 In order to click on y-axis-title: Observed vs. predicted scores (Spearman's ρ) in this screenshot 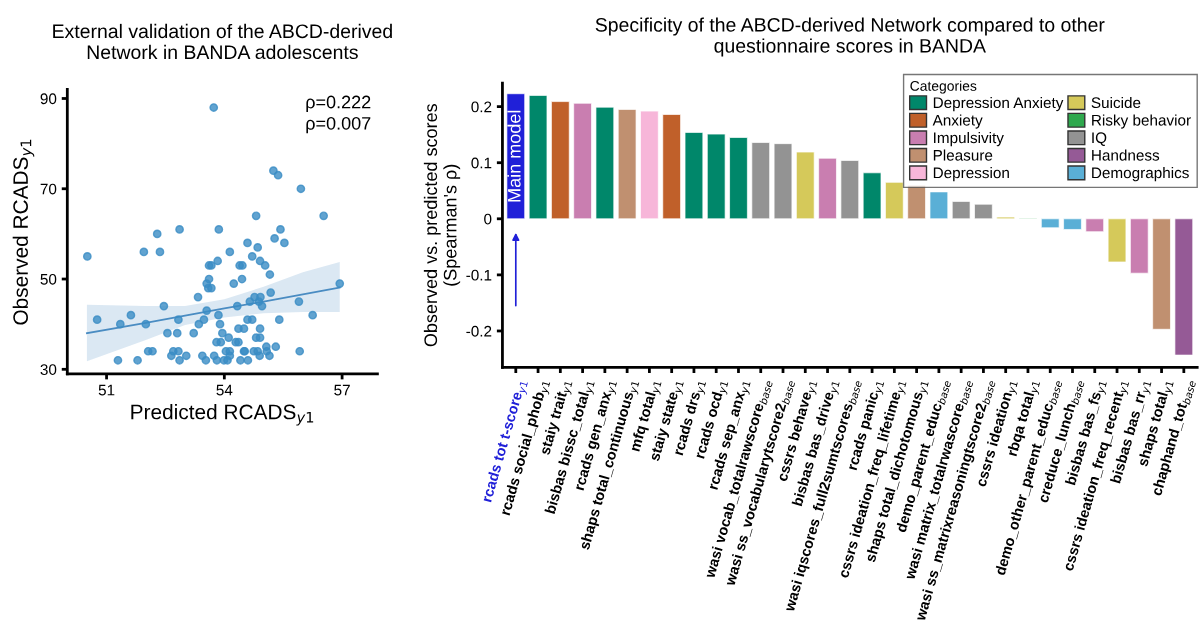, I will do `click(442, 225)`.